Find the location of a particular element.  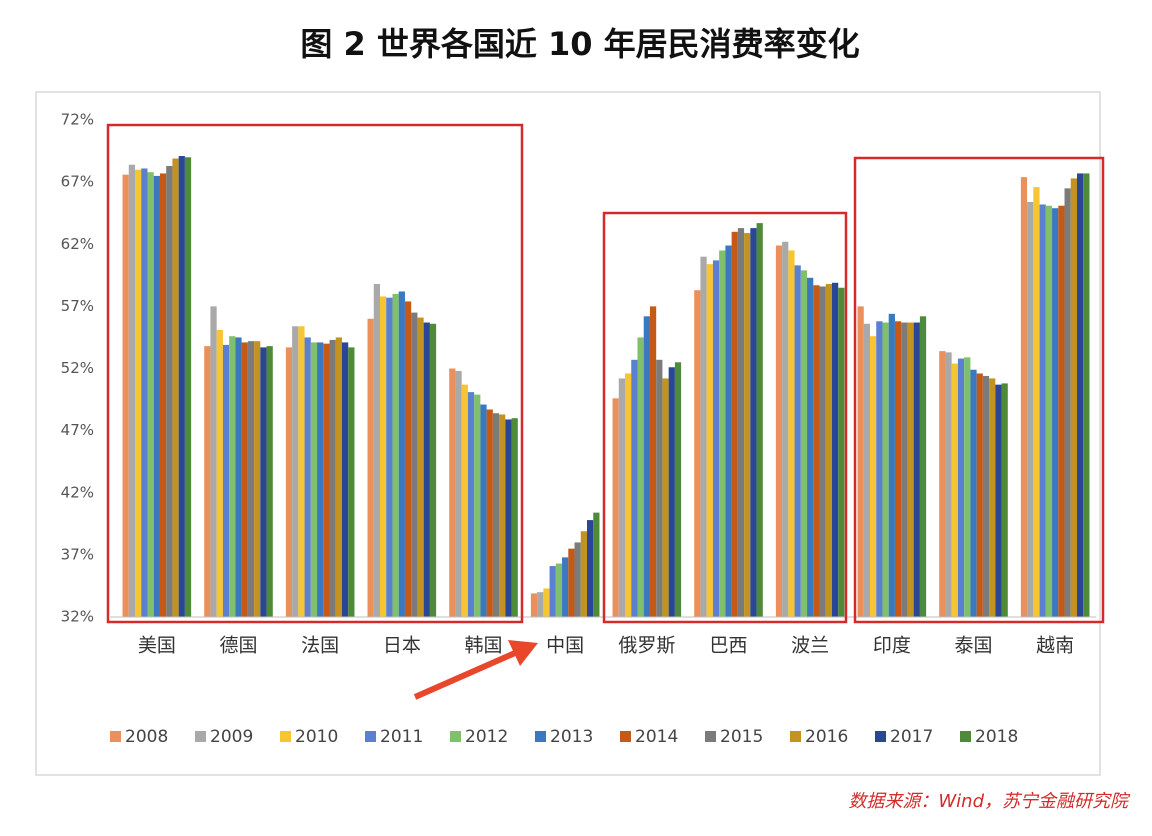

y-tick-label: 62% is located at coordinates (77, 244).